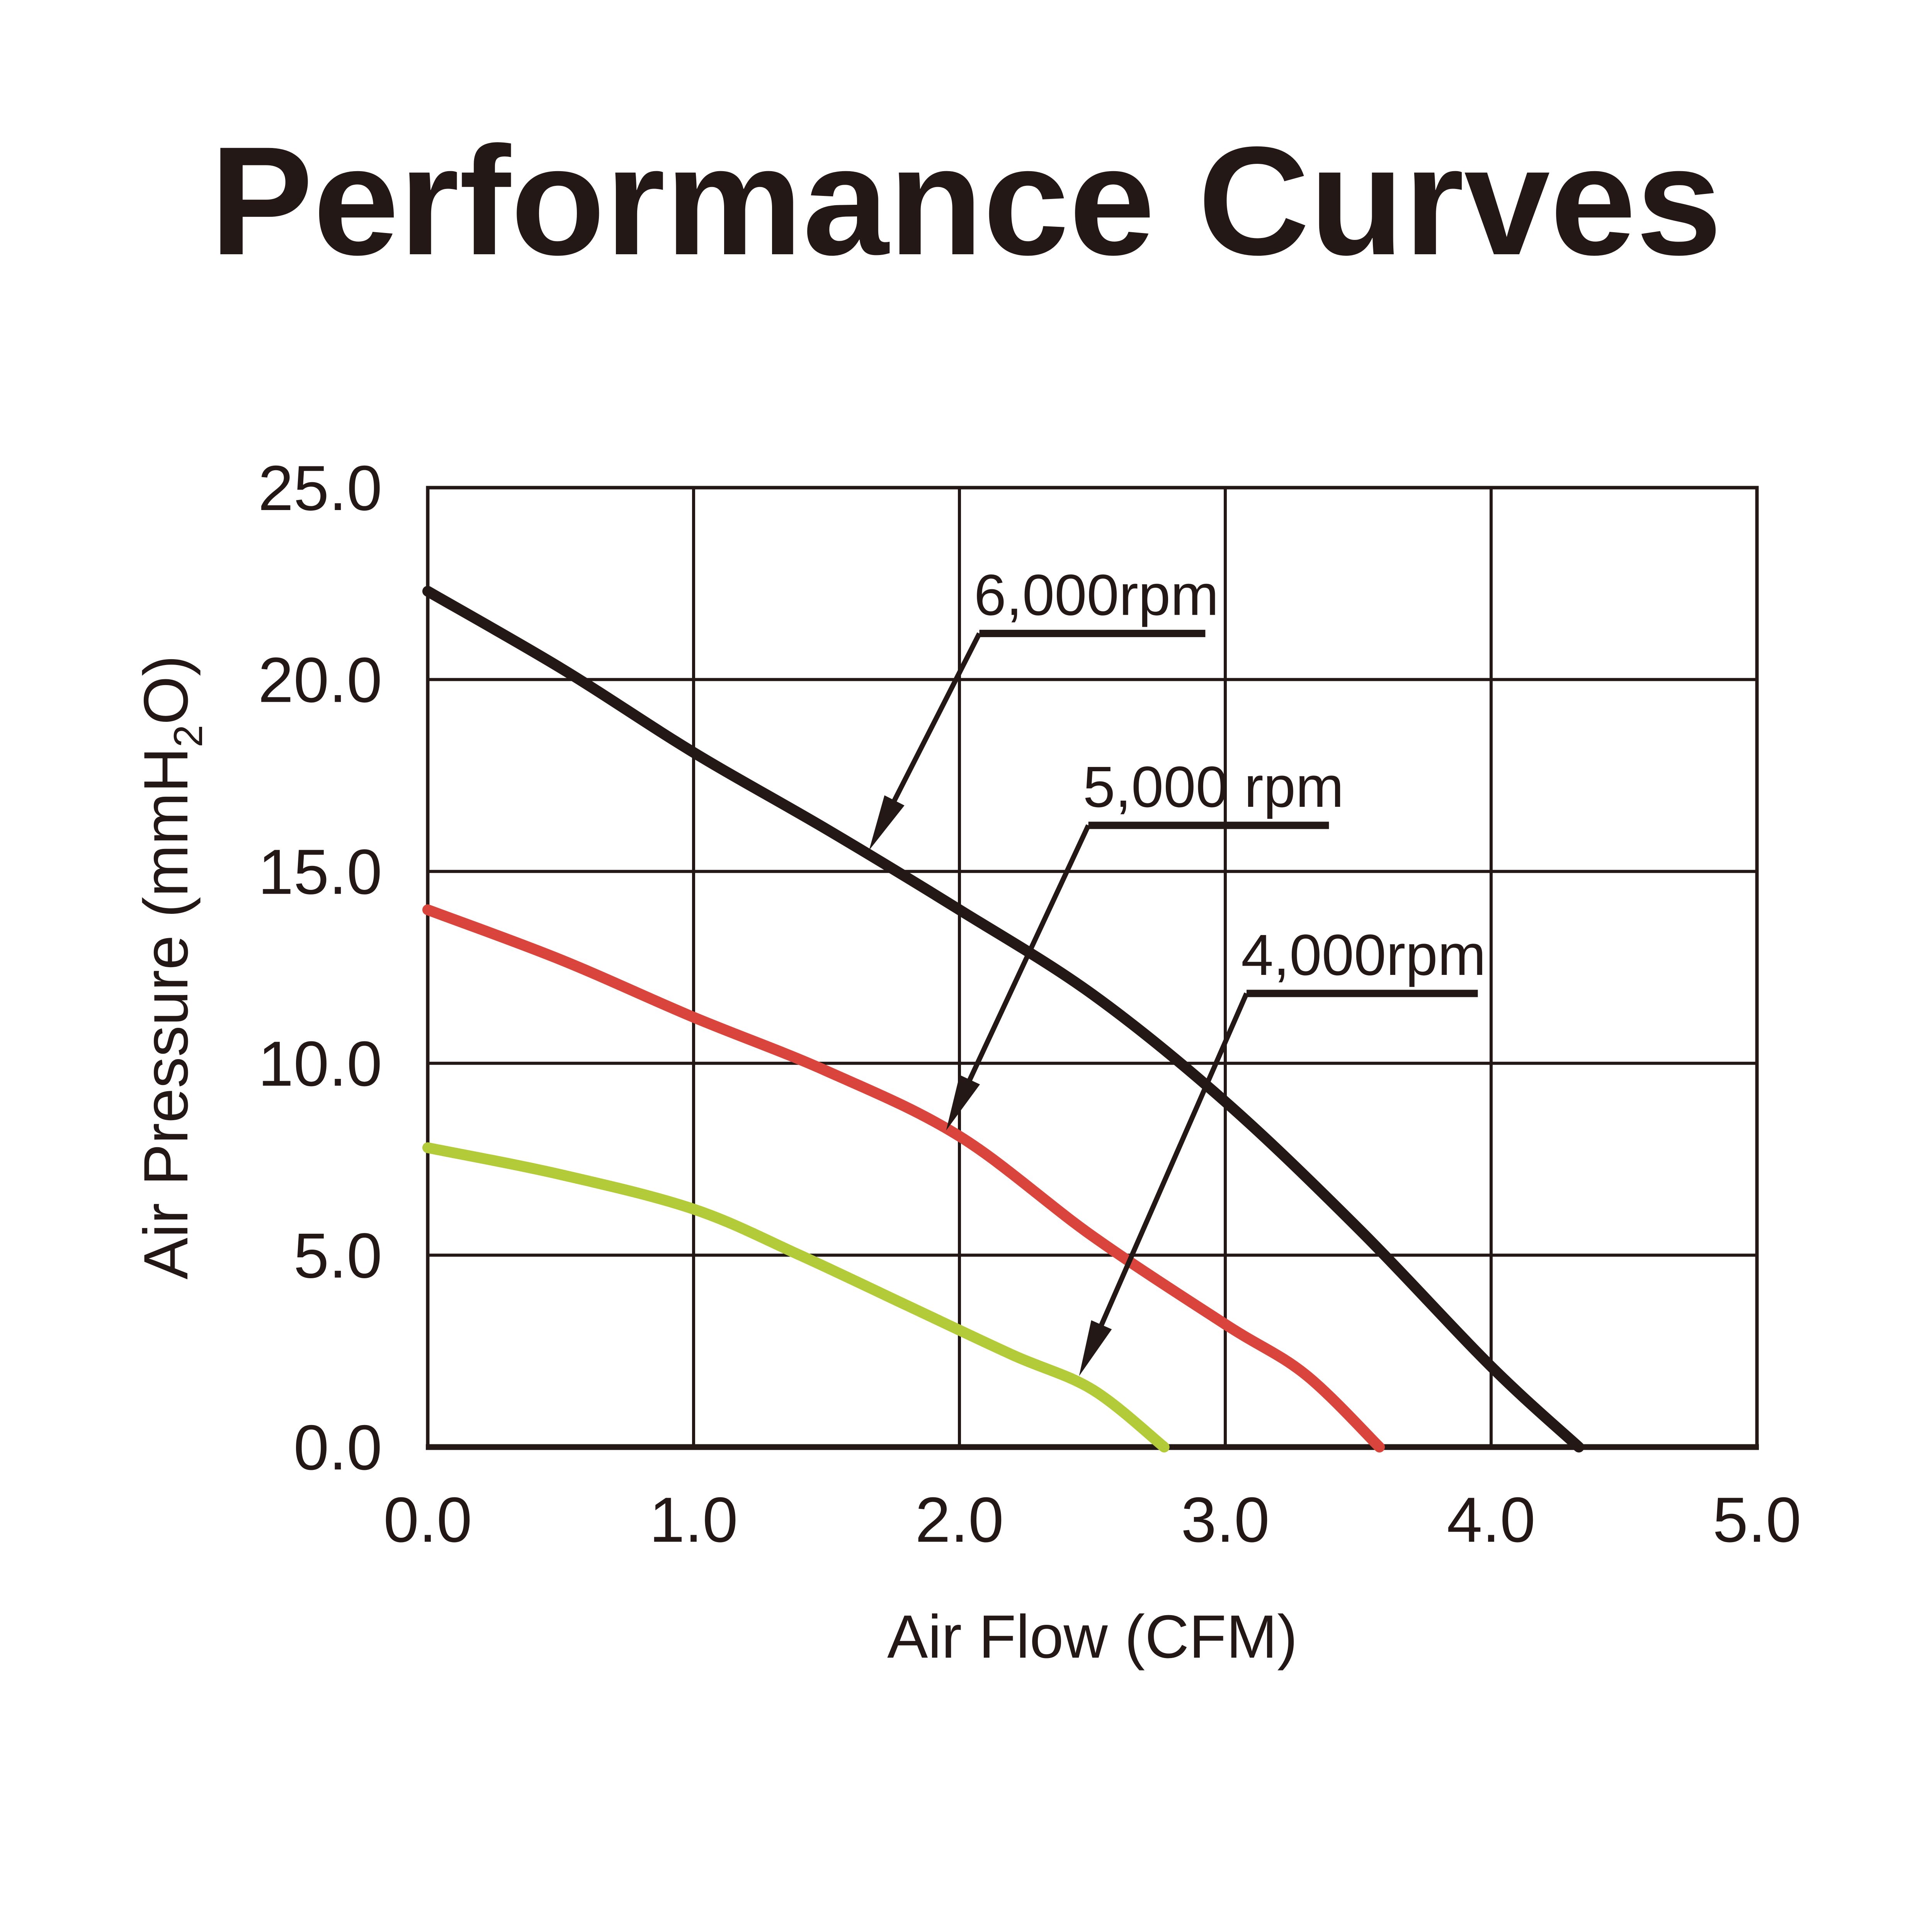 Image resolution: width=1932 pixels, height=1932 pixels. I want to click on curve-5000rpm, so click(904, 1178).